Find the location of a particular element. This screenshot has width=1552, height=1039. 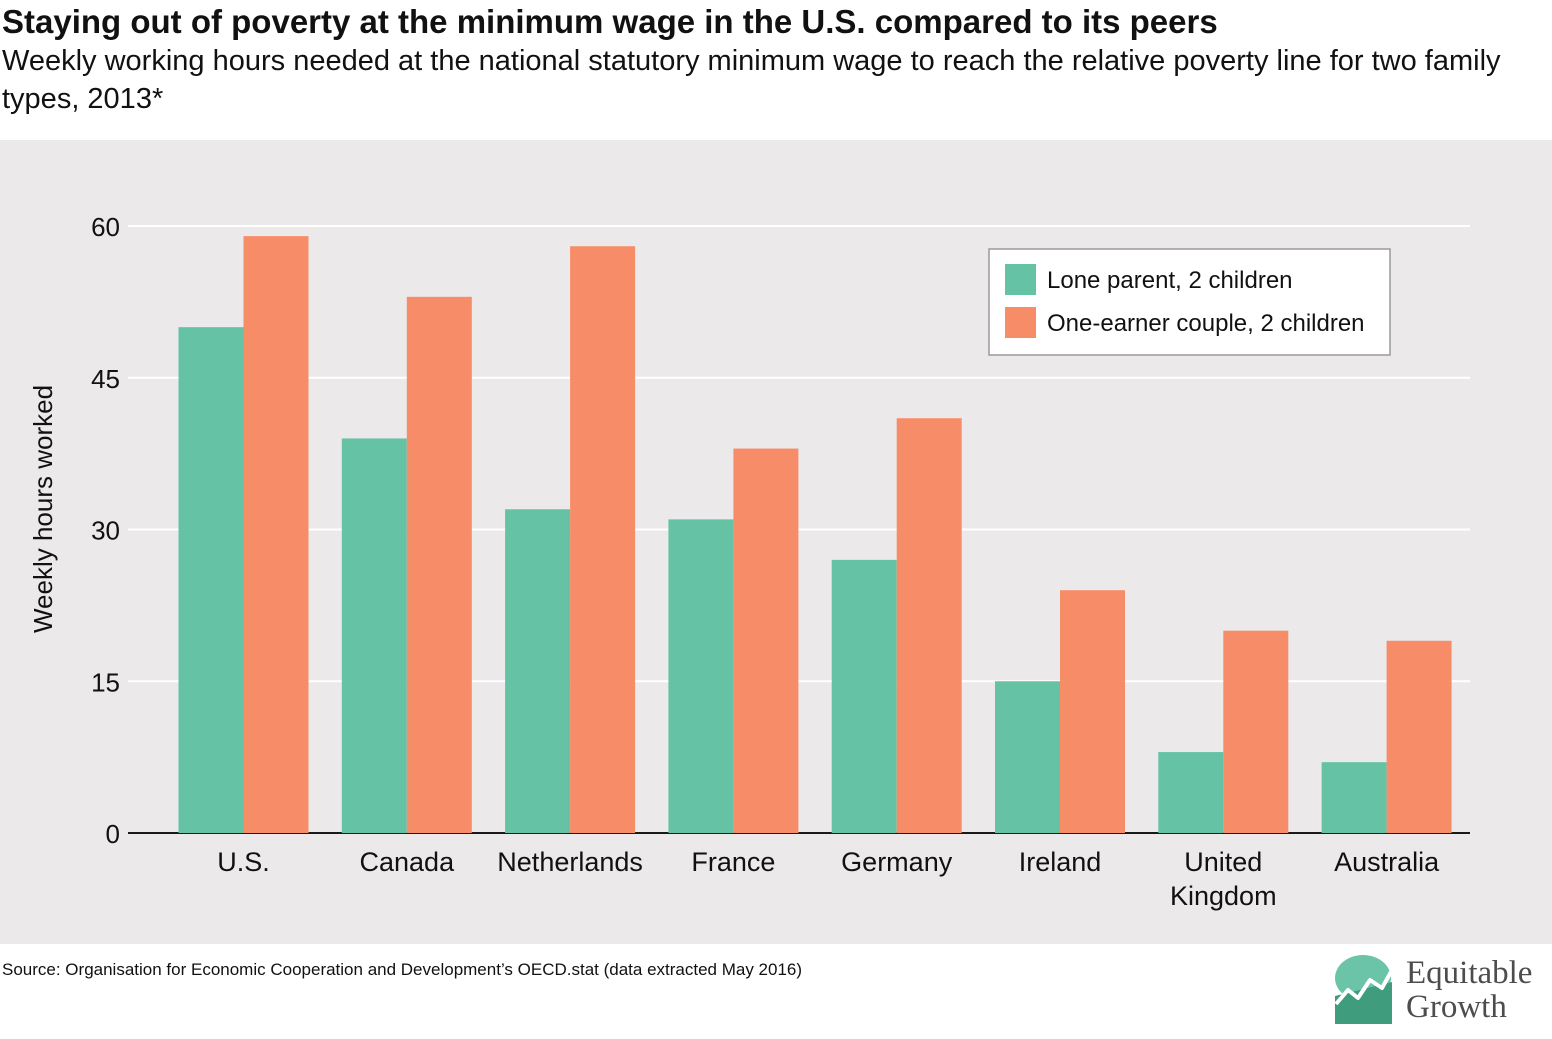

legend-label: Lone parent, 2 children is located at coordinates (1170, 280).